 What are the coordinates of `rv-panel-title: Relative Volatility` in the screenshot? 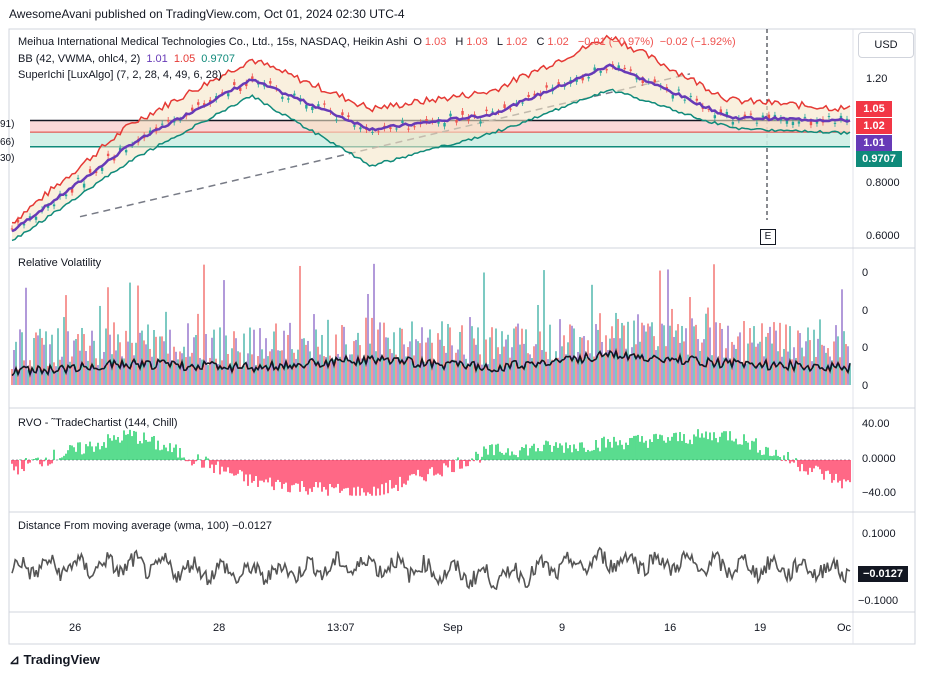 It's located at (60, 263).